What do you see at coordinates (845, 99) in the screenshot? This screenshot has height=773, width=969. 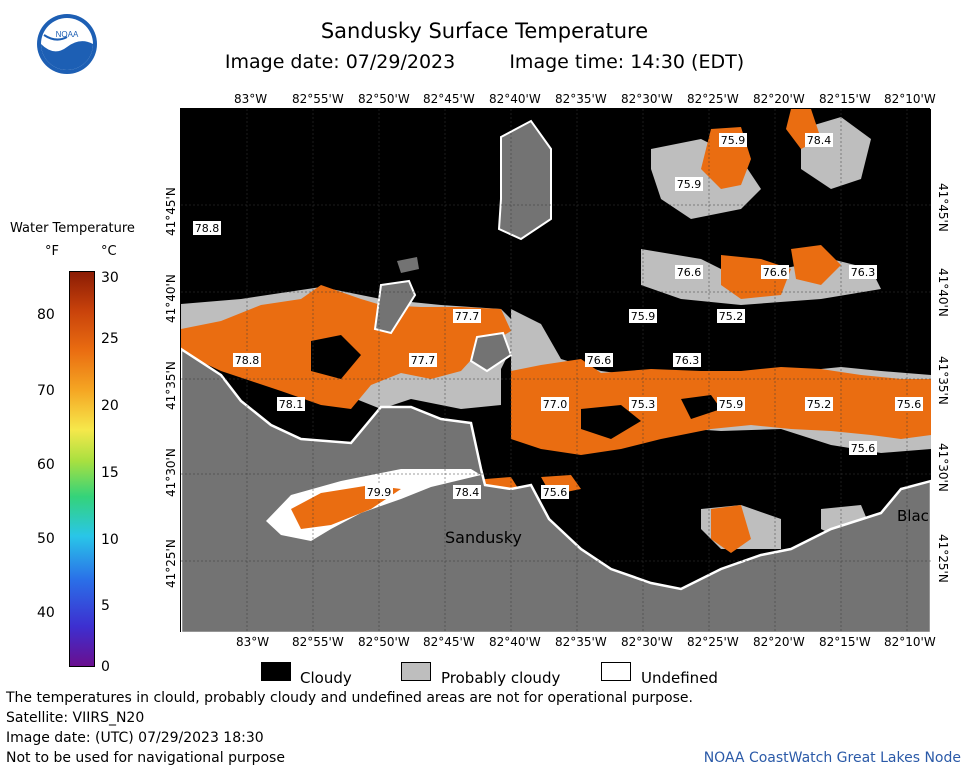 I see `lon-label-top: 82°15'W` at bounding box center [845, 99].